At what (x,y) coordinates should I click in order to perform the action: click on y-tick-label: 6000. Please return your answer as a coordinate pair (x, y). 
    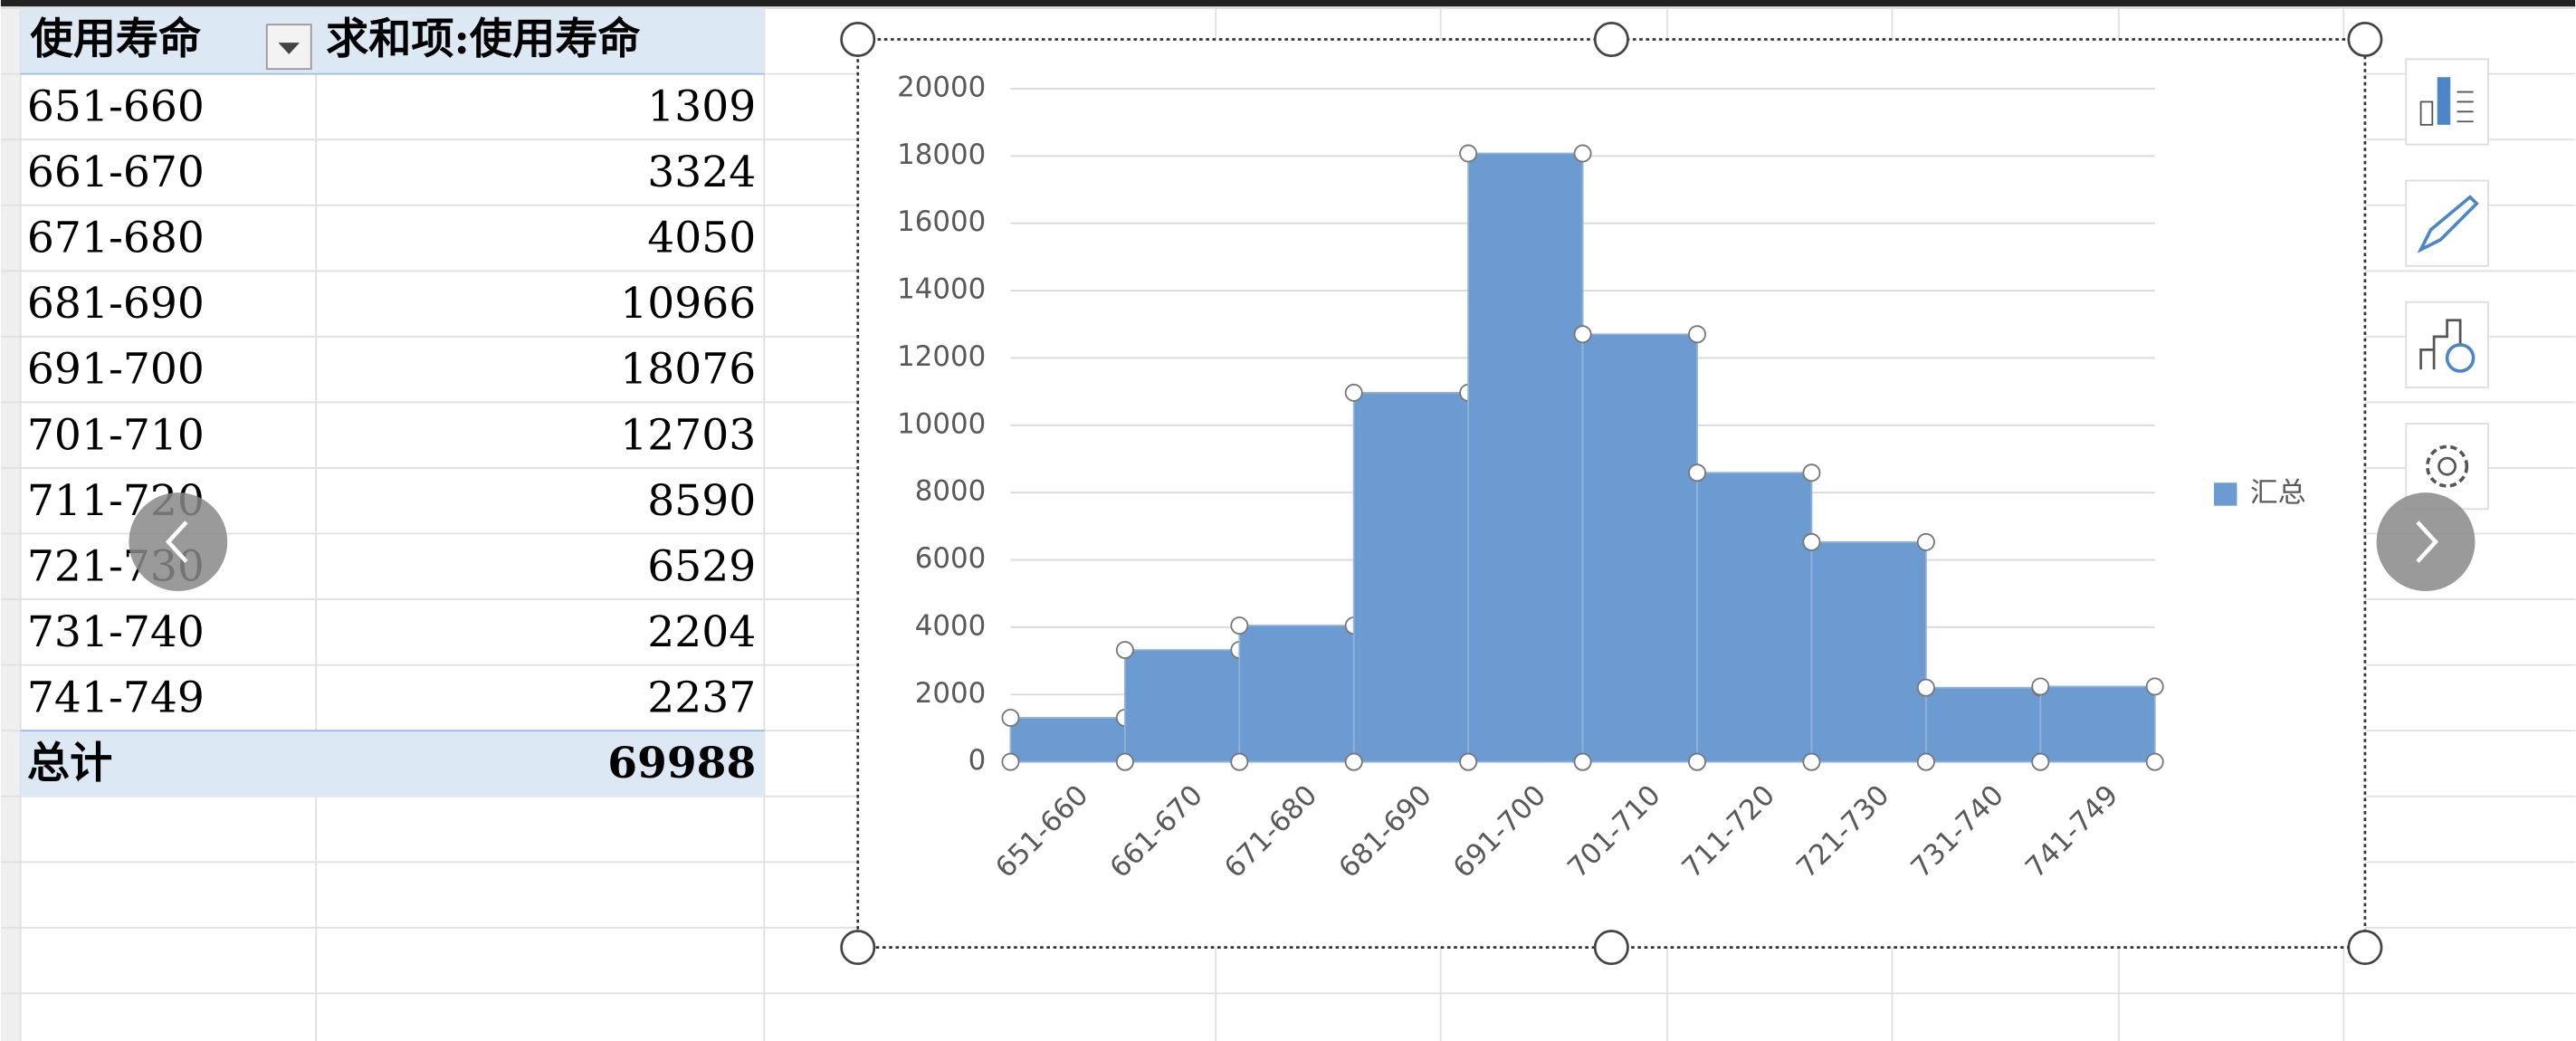
    Looking at the image, I should click on (951, 558).